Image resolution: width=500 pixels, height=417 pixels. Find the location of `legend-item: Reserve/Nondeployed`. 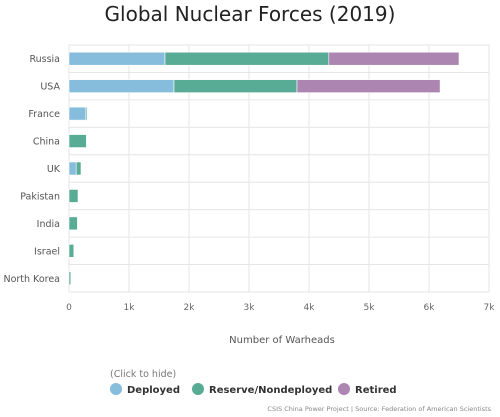

legend-item: Reserve/Nondeployed is located at coordinates (262, 389).